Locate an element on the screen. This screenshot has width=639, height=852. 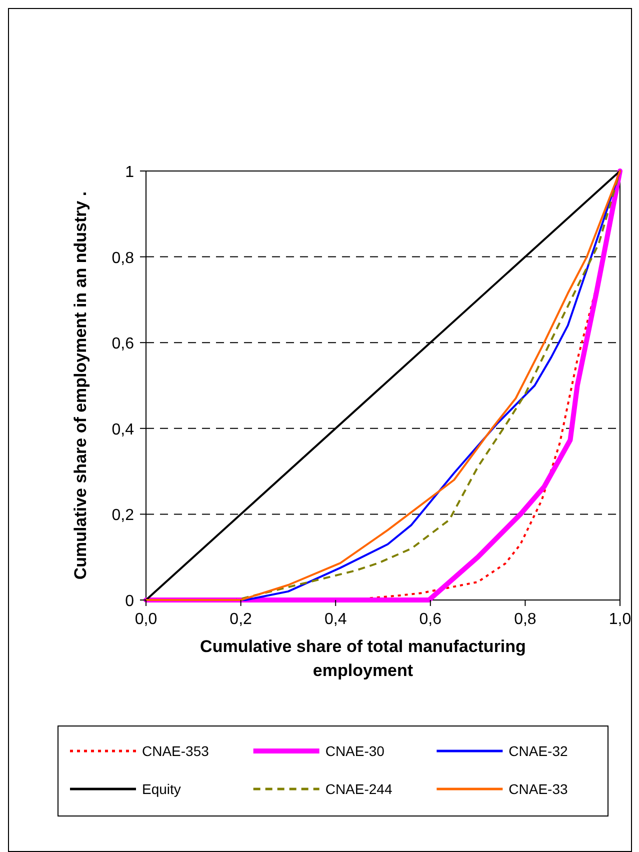
legend-label: CNAE-33 is located at coordinates (538, 789).